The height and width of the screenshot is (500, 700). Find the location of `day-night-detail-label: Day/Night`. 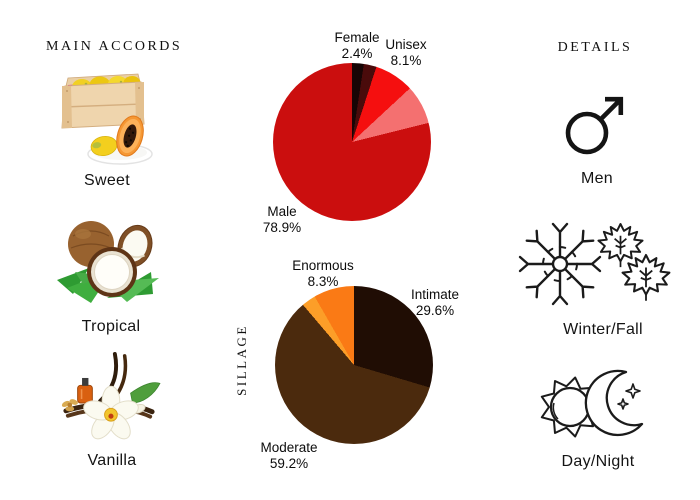

day-night-detail-label: Day/Night is located at coordinates (598, 461).